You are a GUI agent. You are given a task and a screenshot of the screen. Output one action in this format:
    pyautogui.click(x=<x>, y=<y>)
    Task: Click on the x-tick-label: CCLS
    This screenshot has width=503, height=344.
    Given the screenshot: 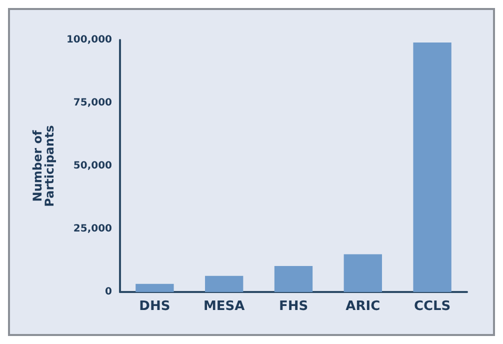 What is the action you would take?
    pyautogui.click(x=432, y=306)
    